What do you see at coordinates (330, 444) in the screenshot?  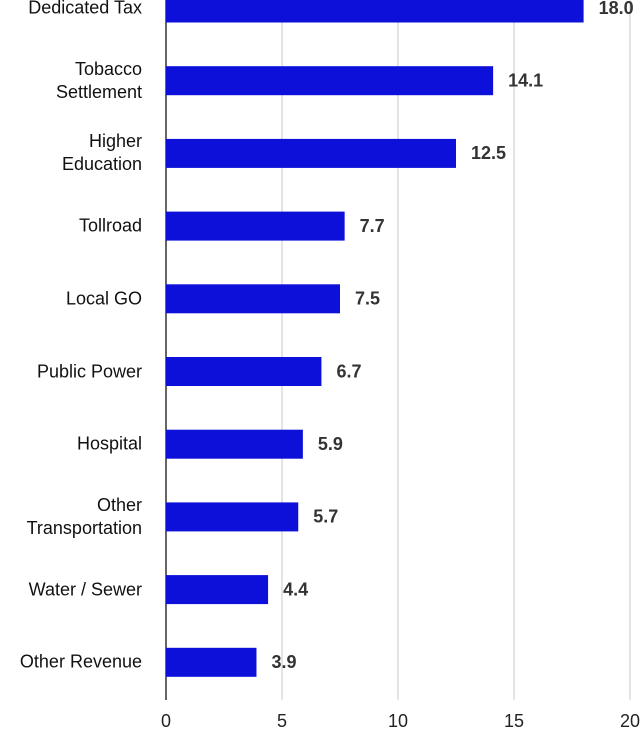 I see `value-label: 5.9` at bounding box center [330, 444].